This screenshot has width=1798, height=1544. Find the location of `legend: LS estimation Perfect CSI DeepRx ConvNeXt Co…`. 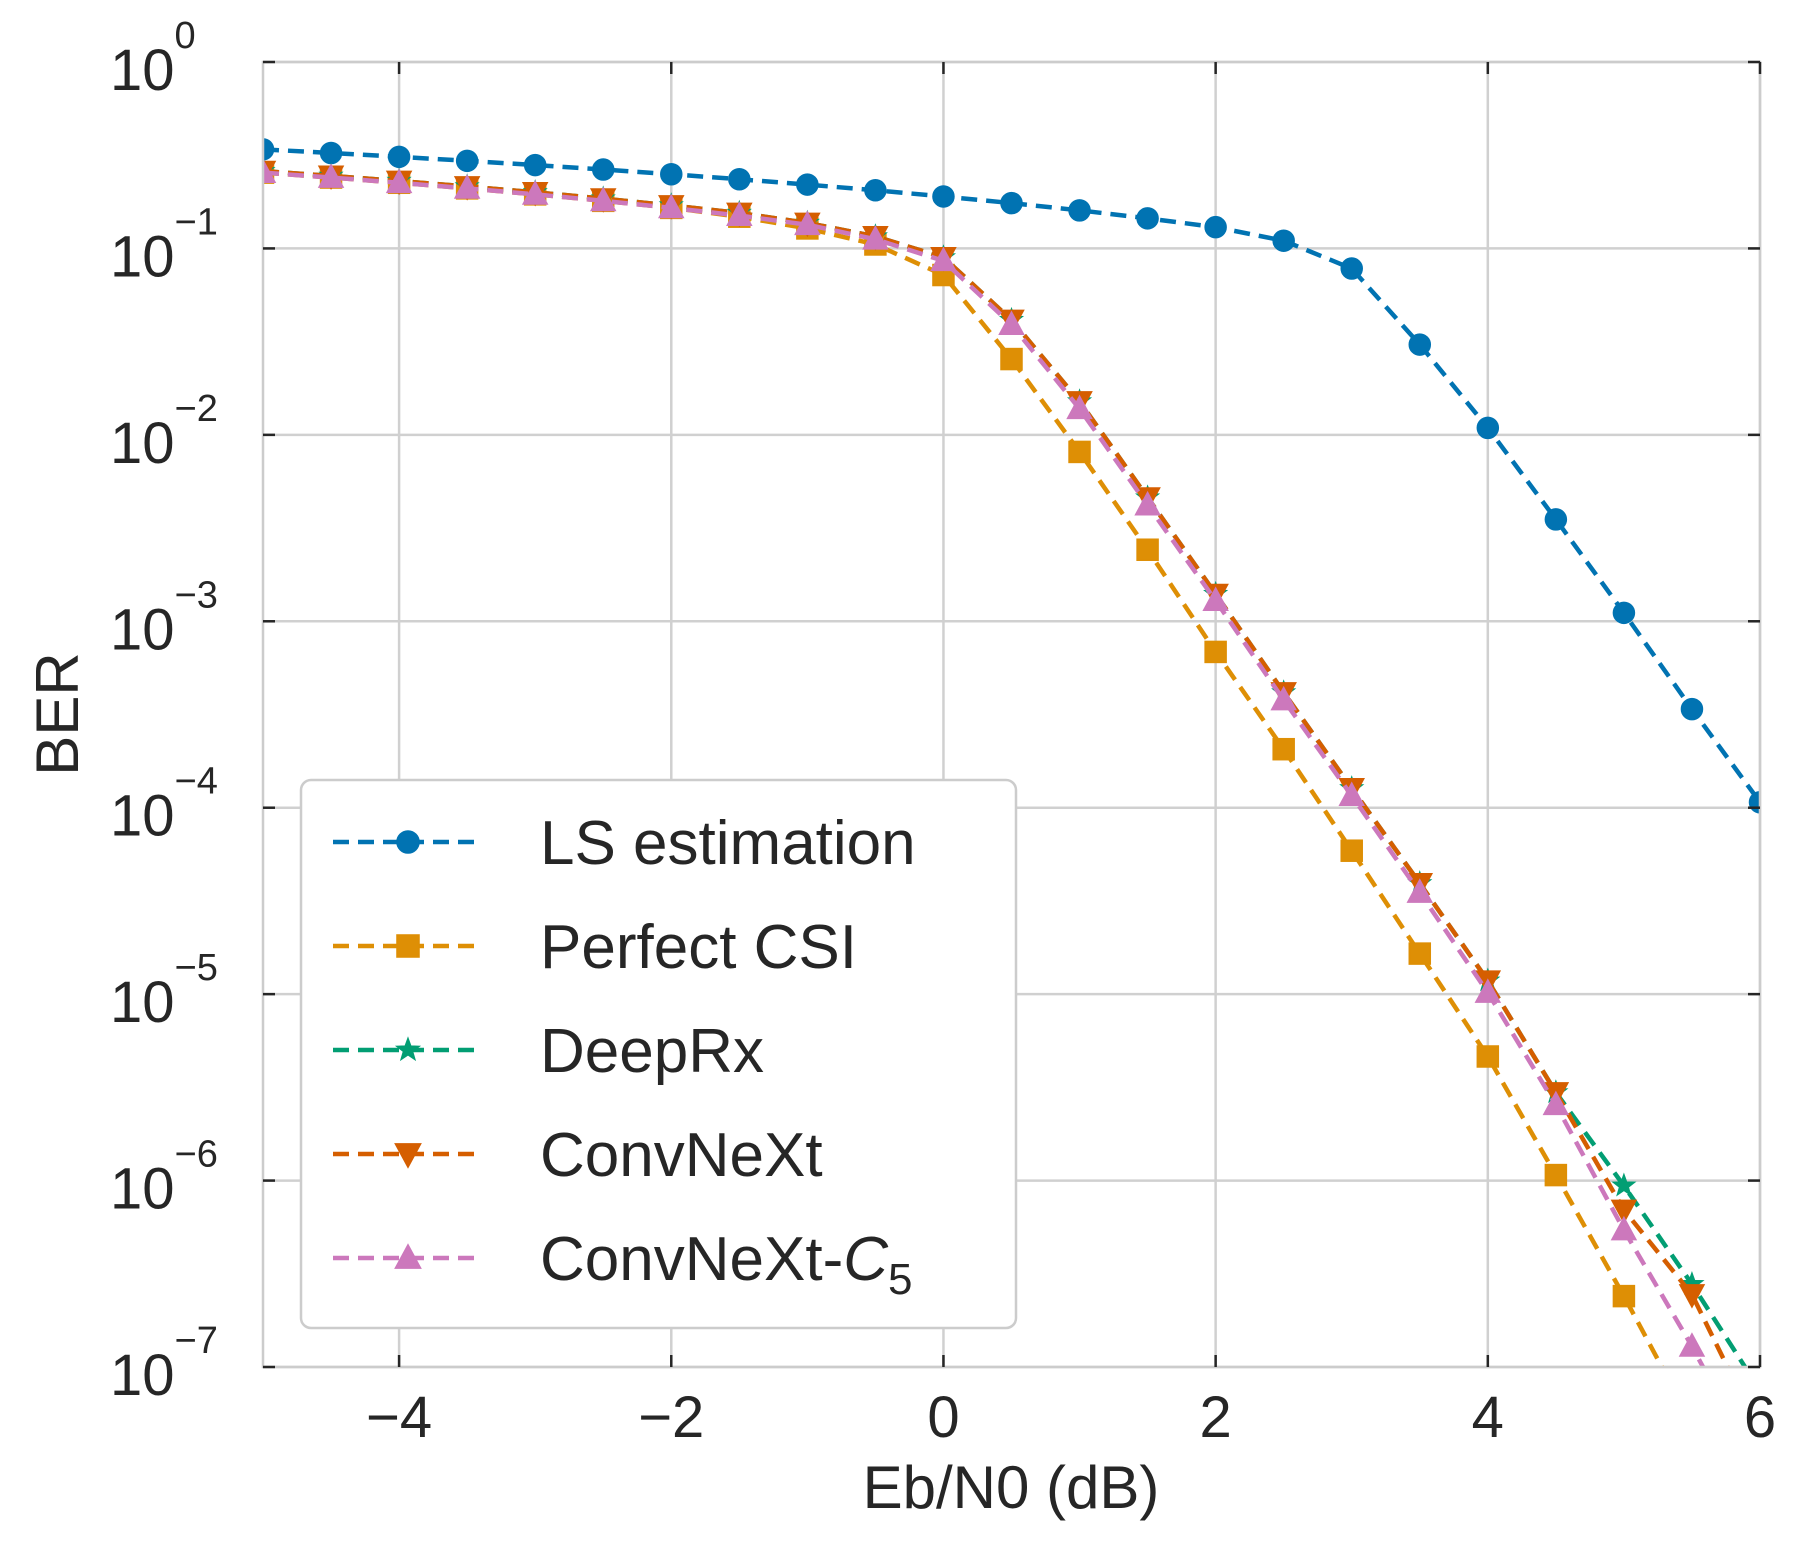

legend: LS estimation Perfect CSI DeepRx ConvNeXt Co… is located at coordinates (658, 1054).